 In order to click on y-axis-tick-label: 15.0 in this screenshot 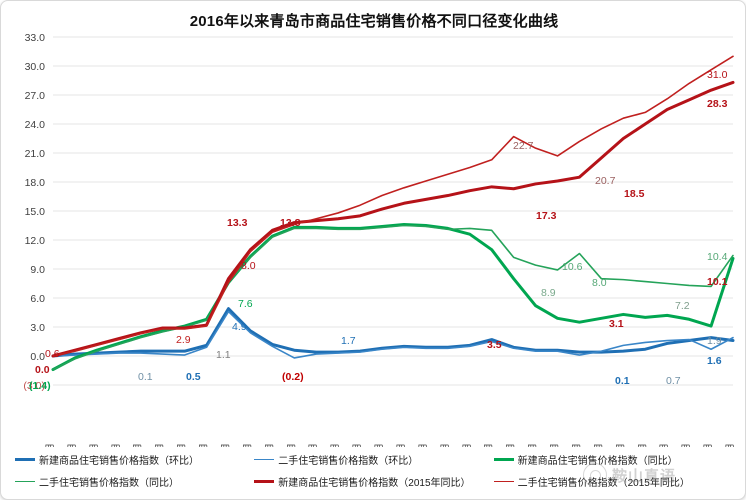, I will do `click(35, 212)`.